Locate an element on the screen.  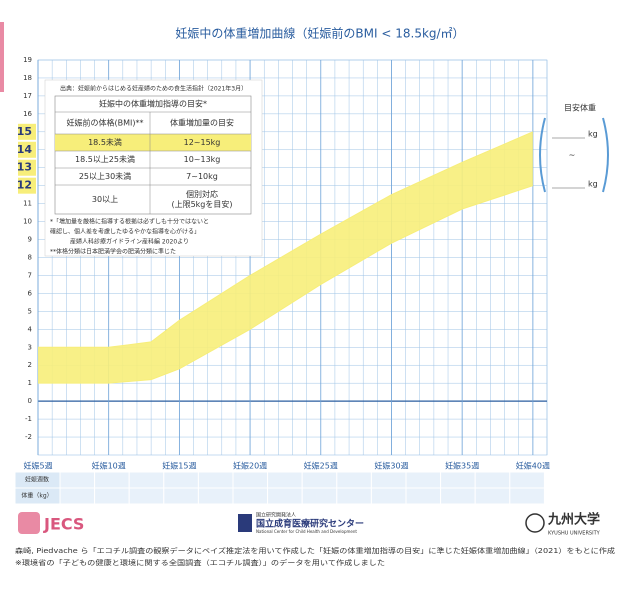
x-tick-label: 妊娠30週 is located at coordinates (391, 466).